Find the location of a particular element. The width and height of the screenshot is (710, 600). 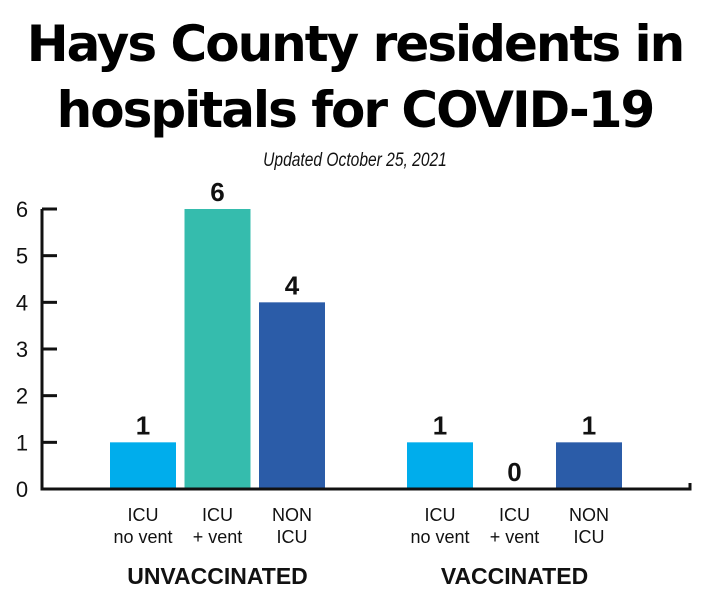

y-tick-label: 6 is located at coordinates (22, 209).